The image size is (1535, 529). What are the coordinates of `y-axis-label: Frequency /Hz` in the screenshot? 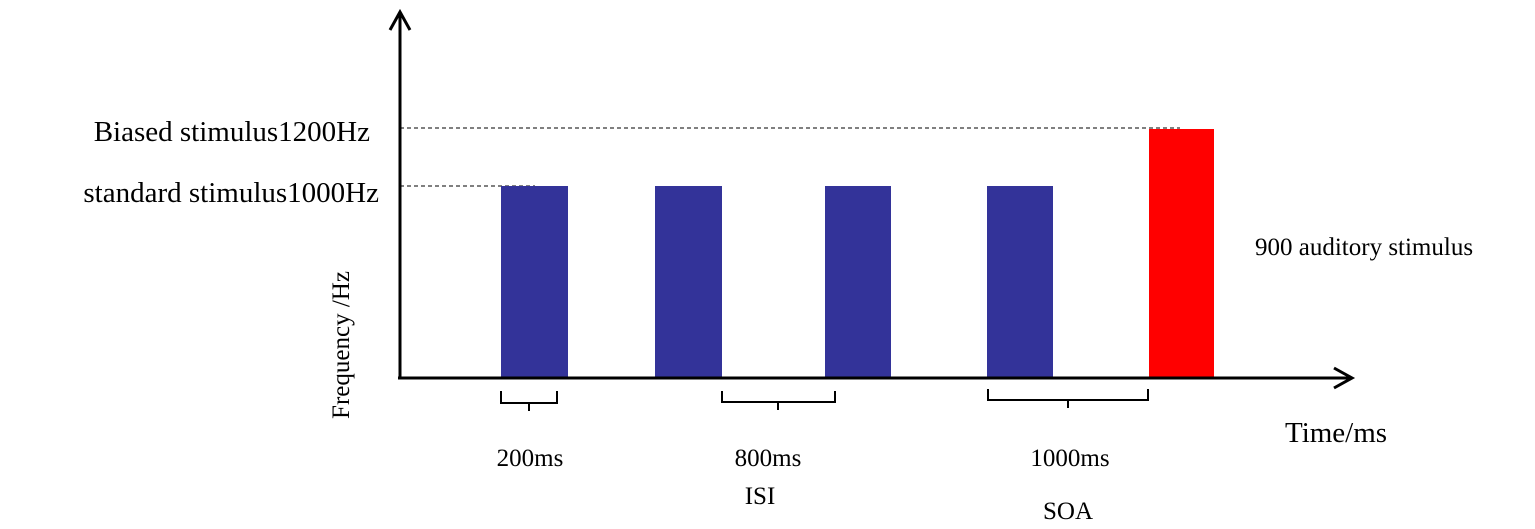 It's located at (341, 345).